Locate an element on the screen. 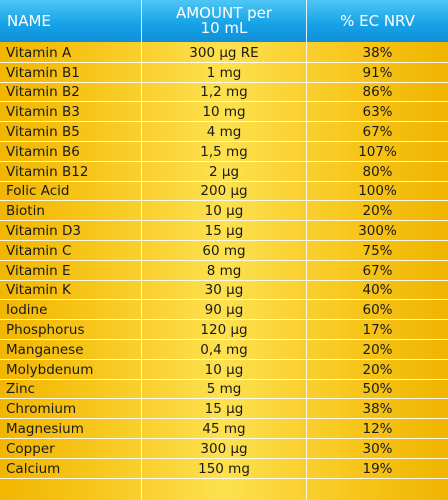  nutrient-amount: 8 mg is located at coordinates (224, 270).